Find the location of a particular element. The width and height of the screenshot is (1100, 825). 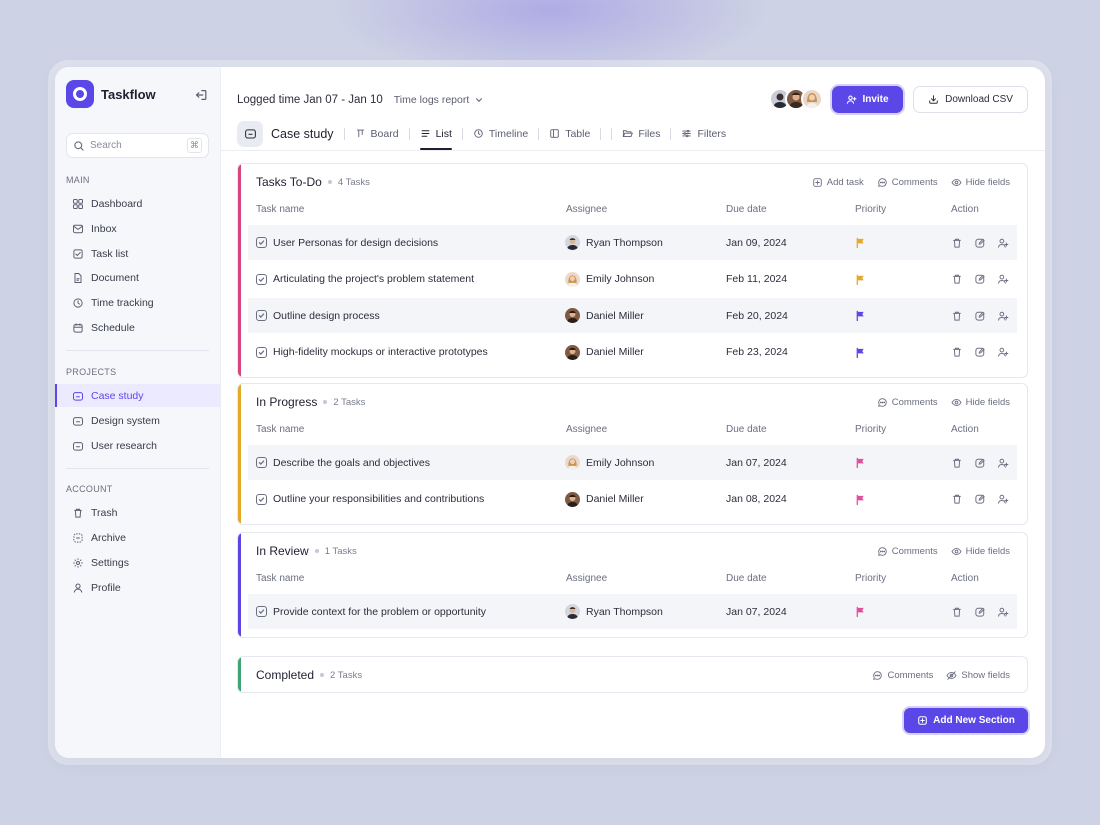

sidebar-item-label: Settings is located at coordinates (110, 562).